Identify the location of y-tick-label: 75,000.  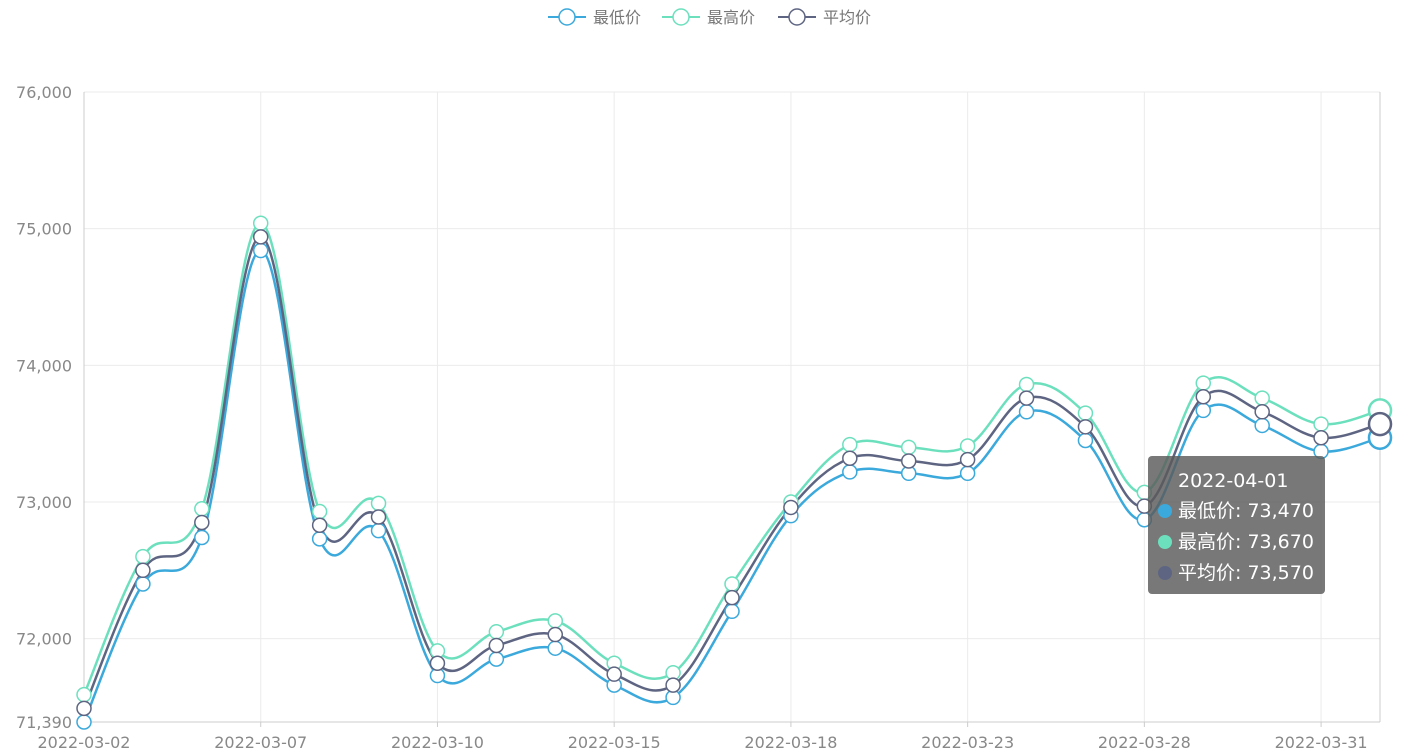
(44, 229).